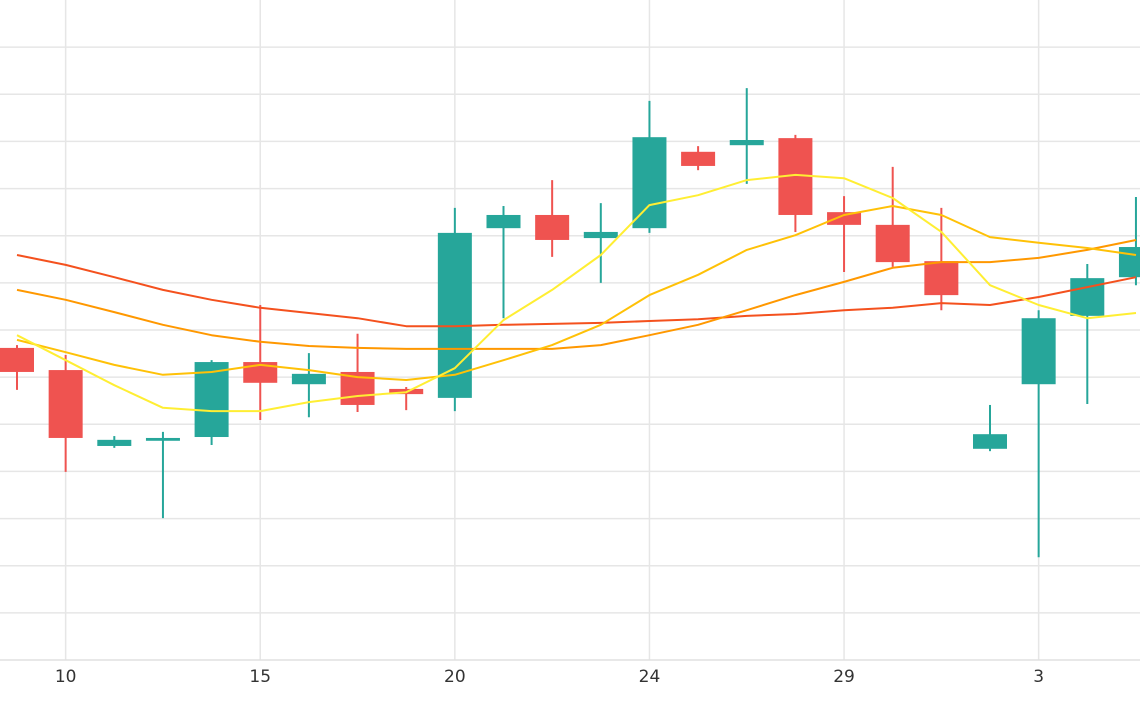  I want to click on x-tick-label: 29, so click(844, 677).